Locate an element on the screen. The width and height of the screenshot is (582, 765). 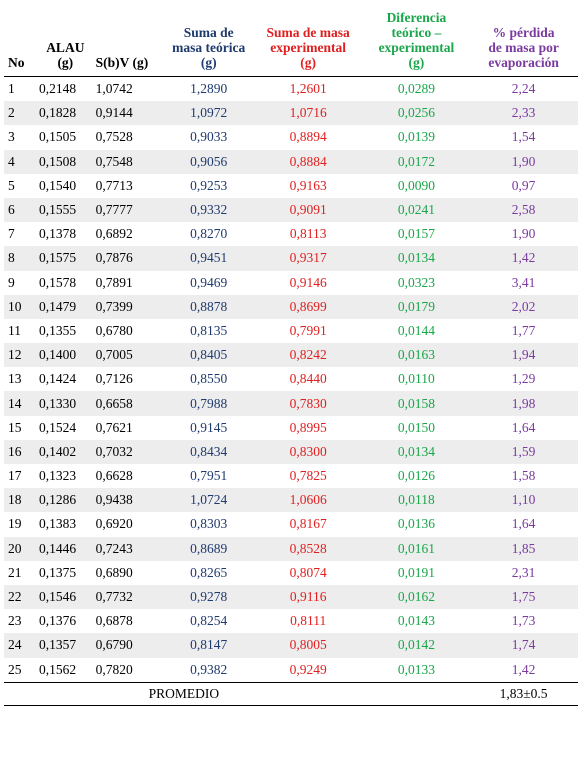
cell-teorica: 0,8689 is located at coordinates (208, 548).